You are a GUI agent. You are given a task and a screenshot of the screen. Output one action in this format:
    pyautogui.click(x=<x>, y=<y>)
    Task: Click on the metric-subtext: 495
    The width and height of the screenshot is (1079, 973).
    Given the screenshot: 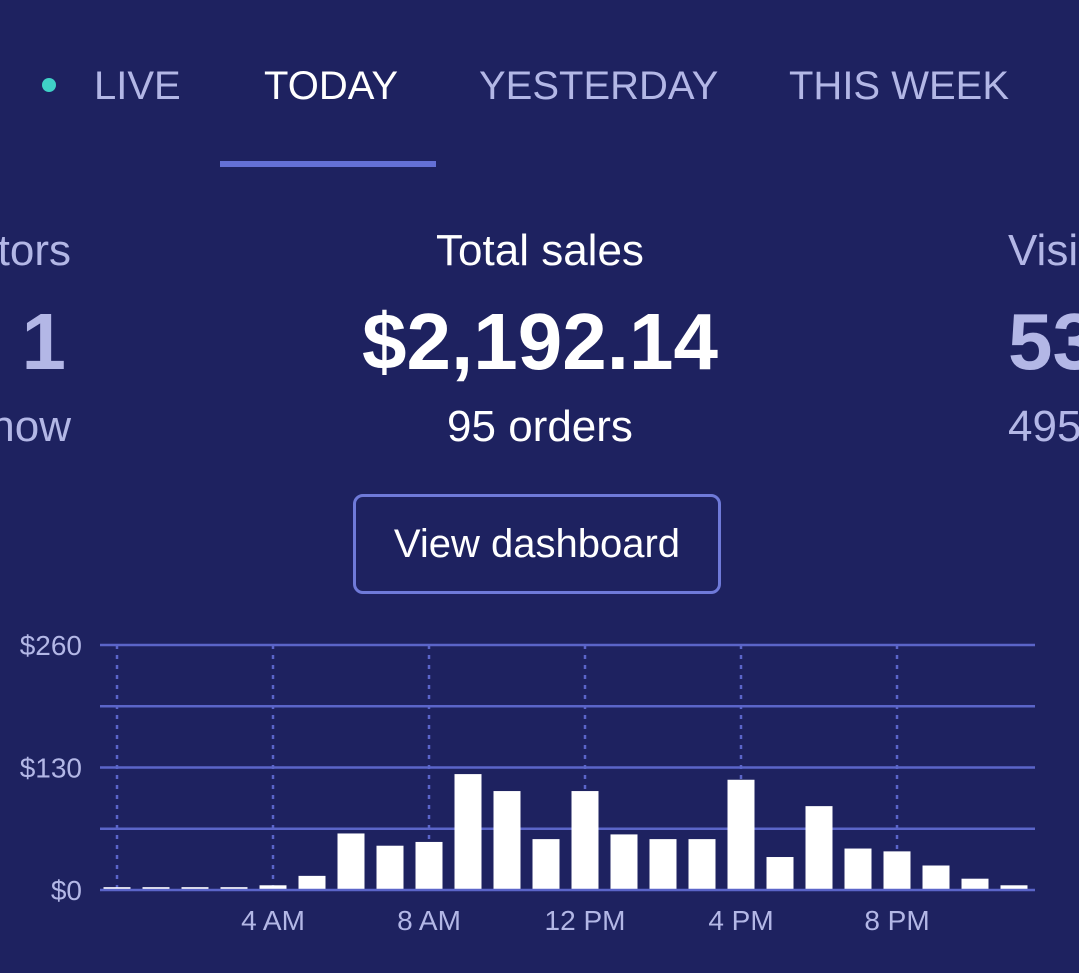 What is the action you would take?
    pyautogui.click(x=1043, y=426)
    